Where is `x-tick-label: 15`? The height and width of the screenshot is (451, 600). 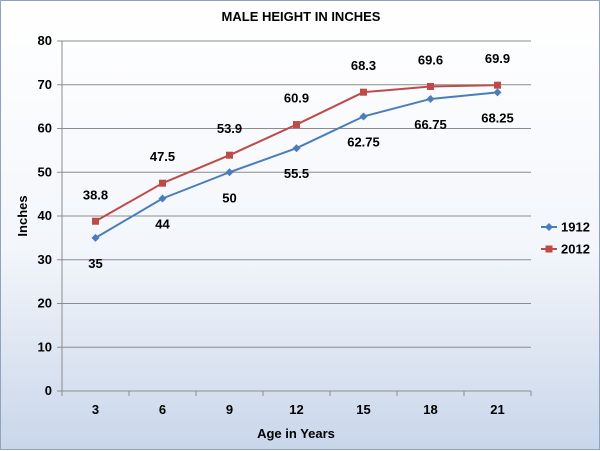 x-tick-label: 15 is located at coordinates (363, 409).